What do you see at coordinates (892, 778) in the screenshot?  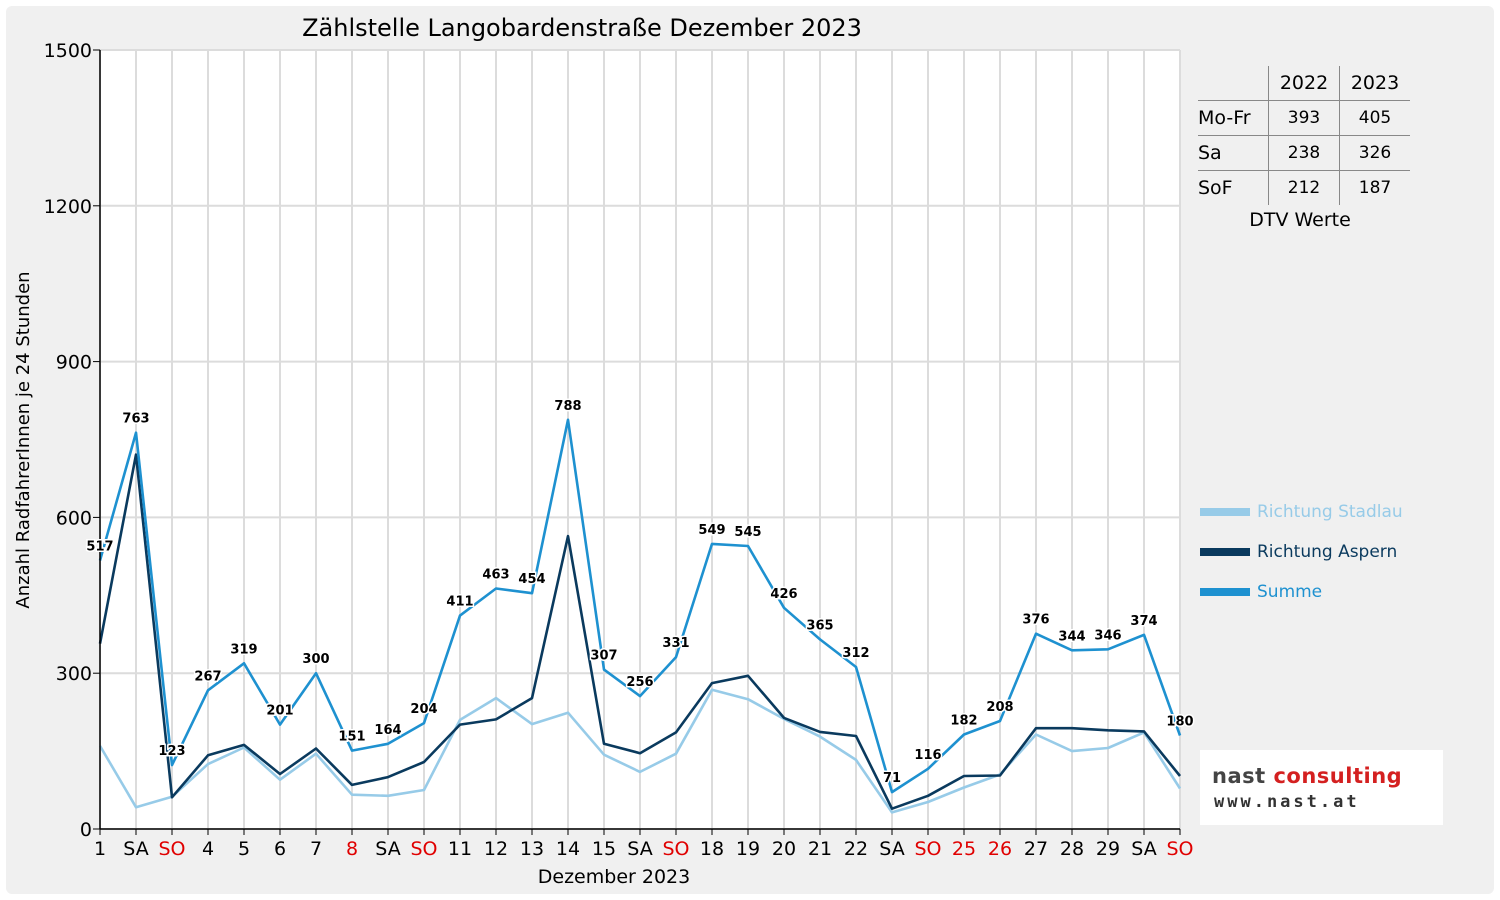 I see `data-label: 71` at bounding box center [892, 778].